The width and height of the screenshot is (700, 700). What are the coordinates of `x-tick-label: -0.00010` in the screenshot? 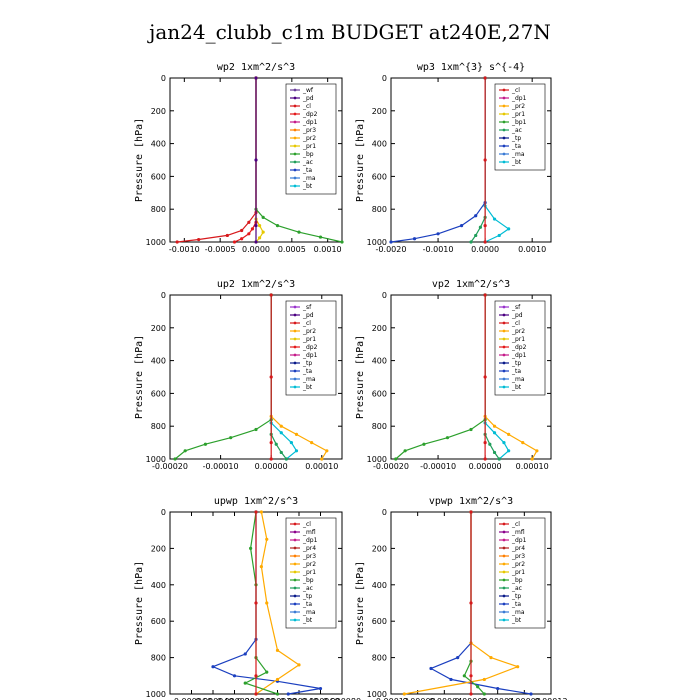 It's located at (438, 466).